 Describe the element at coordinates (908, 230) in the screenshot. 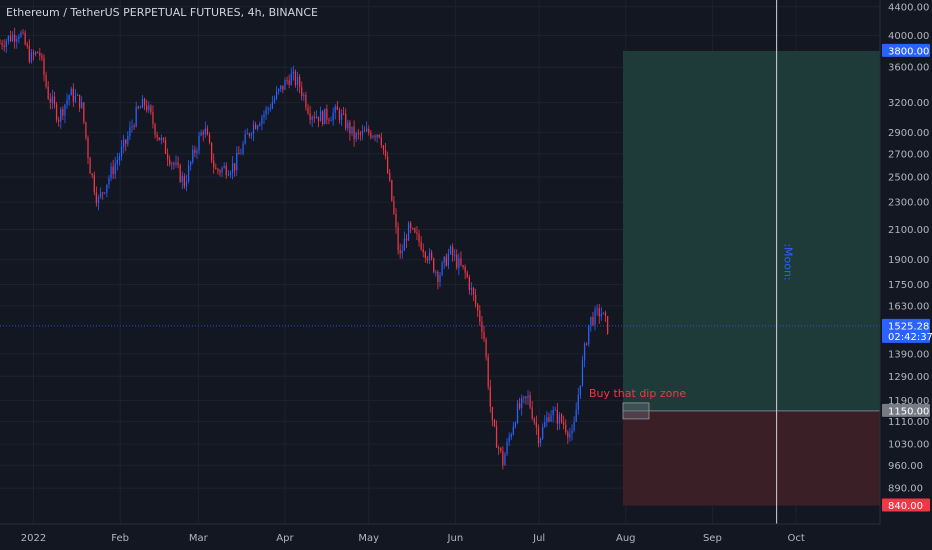

I see `y-tick-label: 2100.00` at that location.